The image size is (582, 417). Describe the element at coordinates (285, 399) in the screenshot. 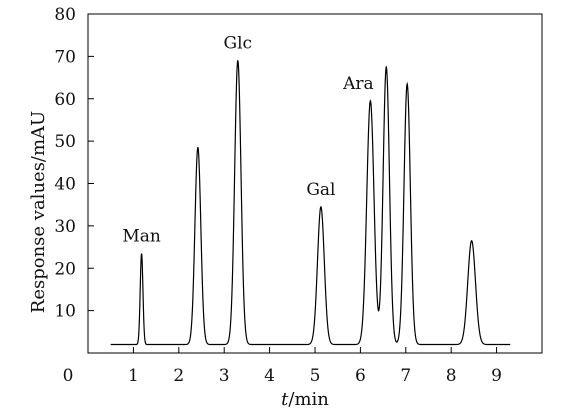

I see `x-axis-label-variable: t` at that location.